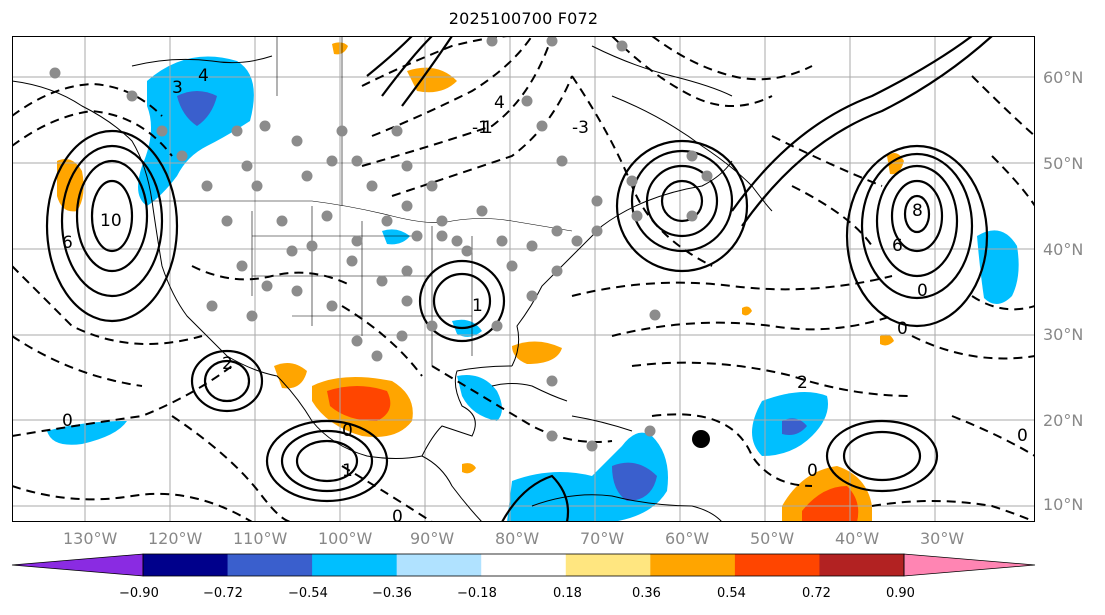  Describe the element at coordinates (701, 439) in the screenshot. I see `marker-dot` at that location.